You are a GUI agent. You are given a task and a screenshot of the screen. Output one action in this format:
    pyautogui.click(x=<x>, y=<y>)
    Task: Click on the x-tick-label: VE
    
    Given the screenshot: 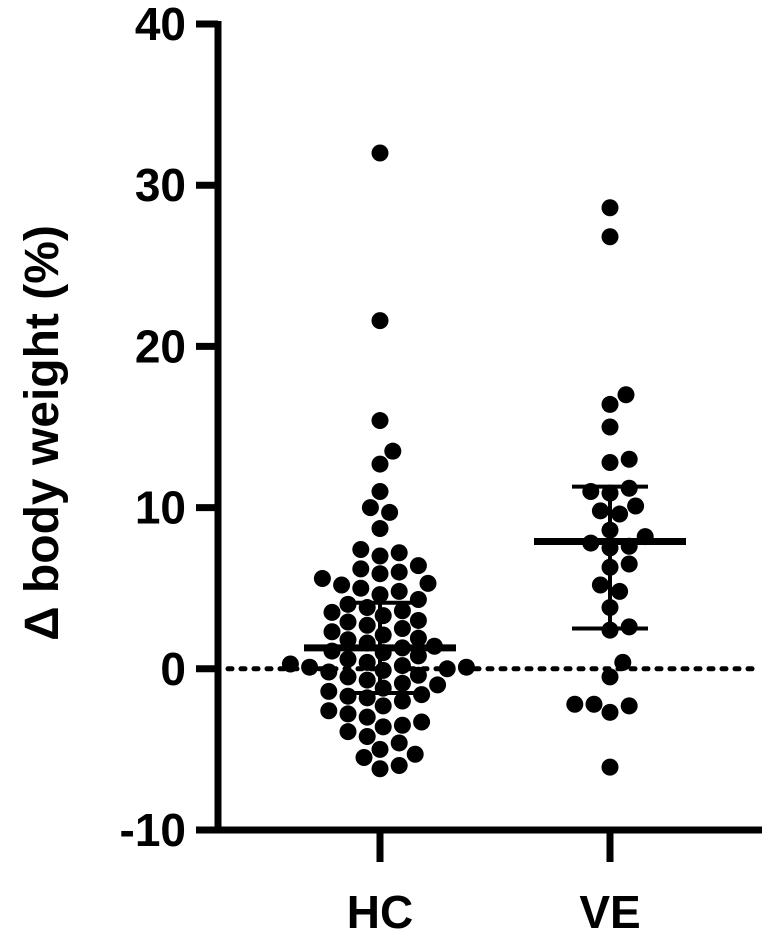 What is the action you would take?
    pyautogui.click(x=609, y=911)
    